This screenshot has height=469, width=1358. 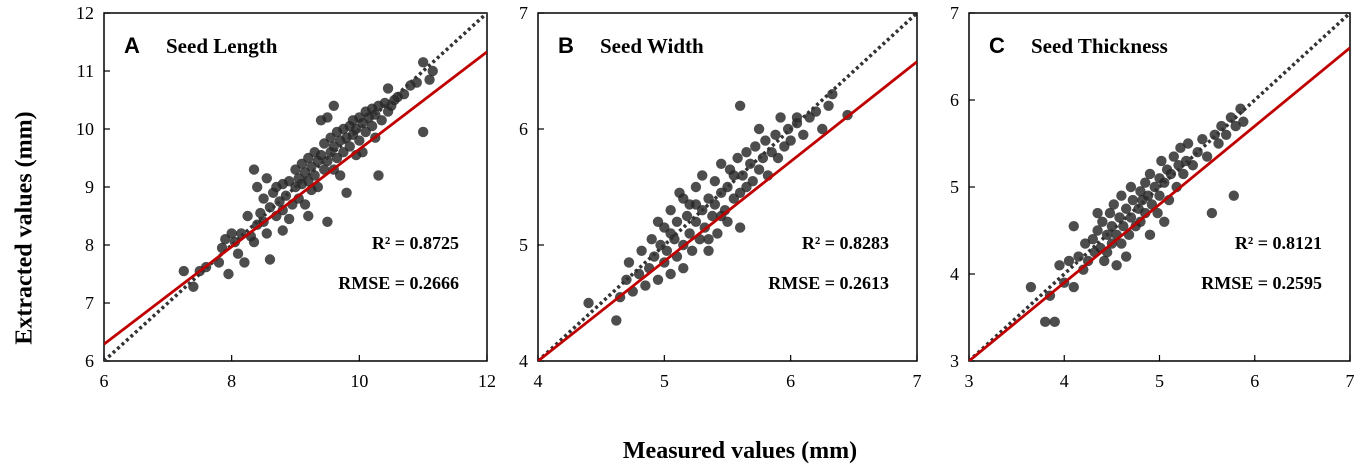 I want to click on panel-title: Seed Thickness, so click(x=1099, y=46).